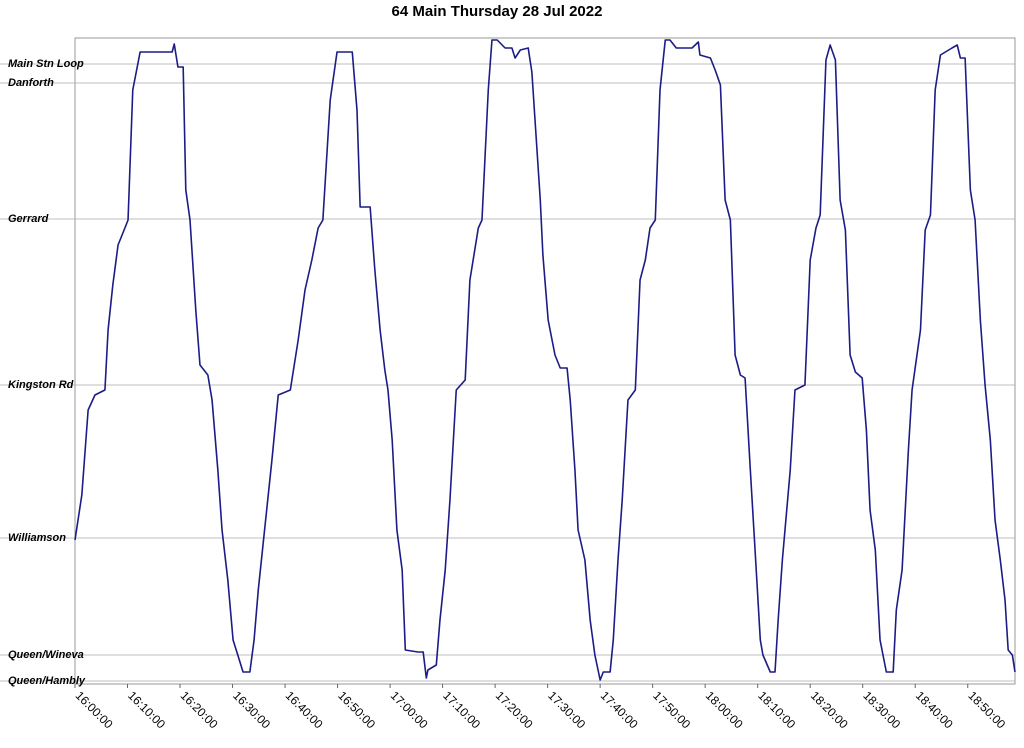 This screenshot has width=1024, height=748. Describe the element at coordinates (356, 709) in the screenshot. I see `x-tick-label: 16:50:00` at that location.